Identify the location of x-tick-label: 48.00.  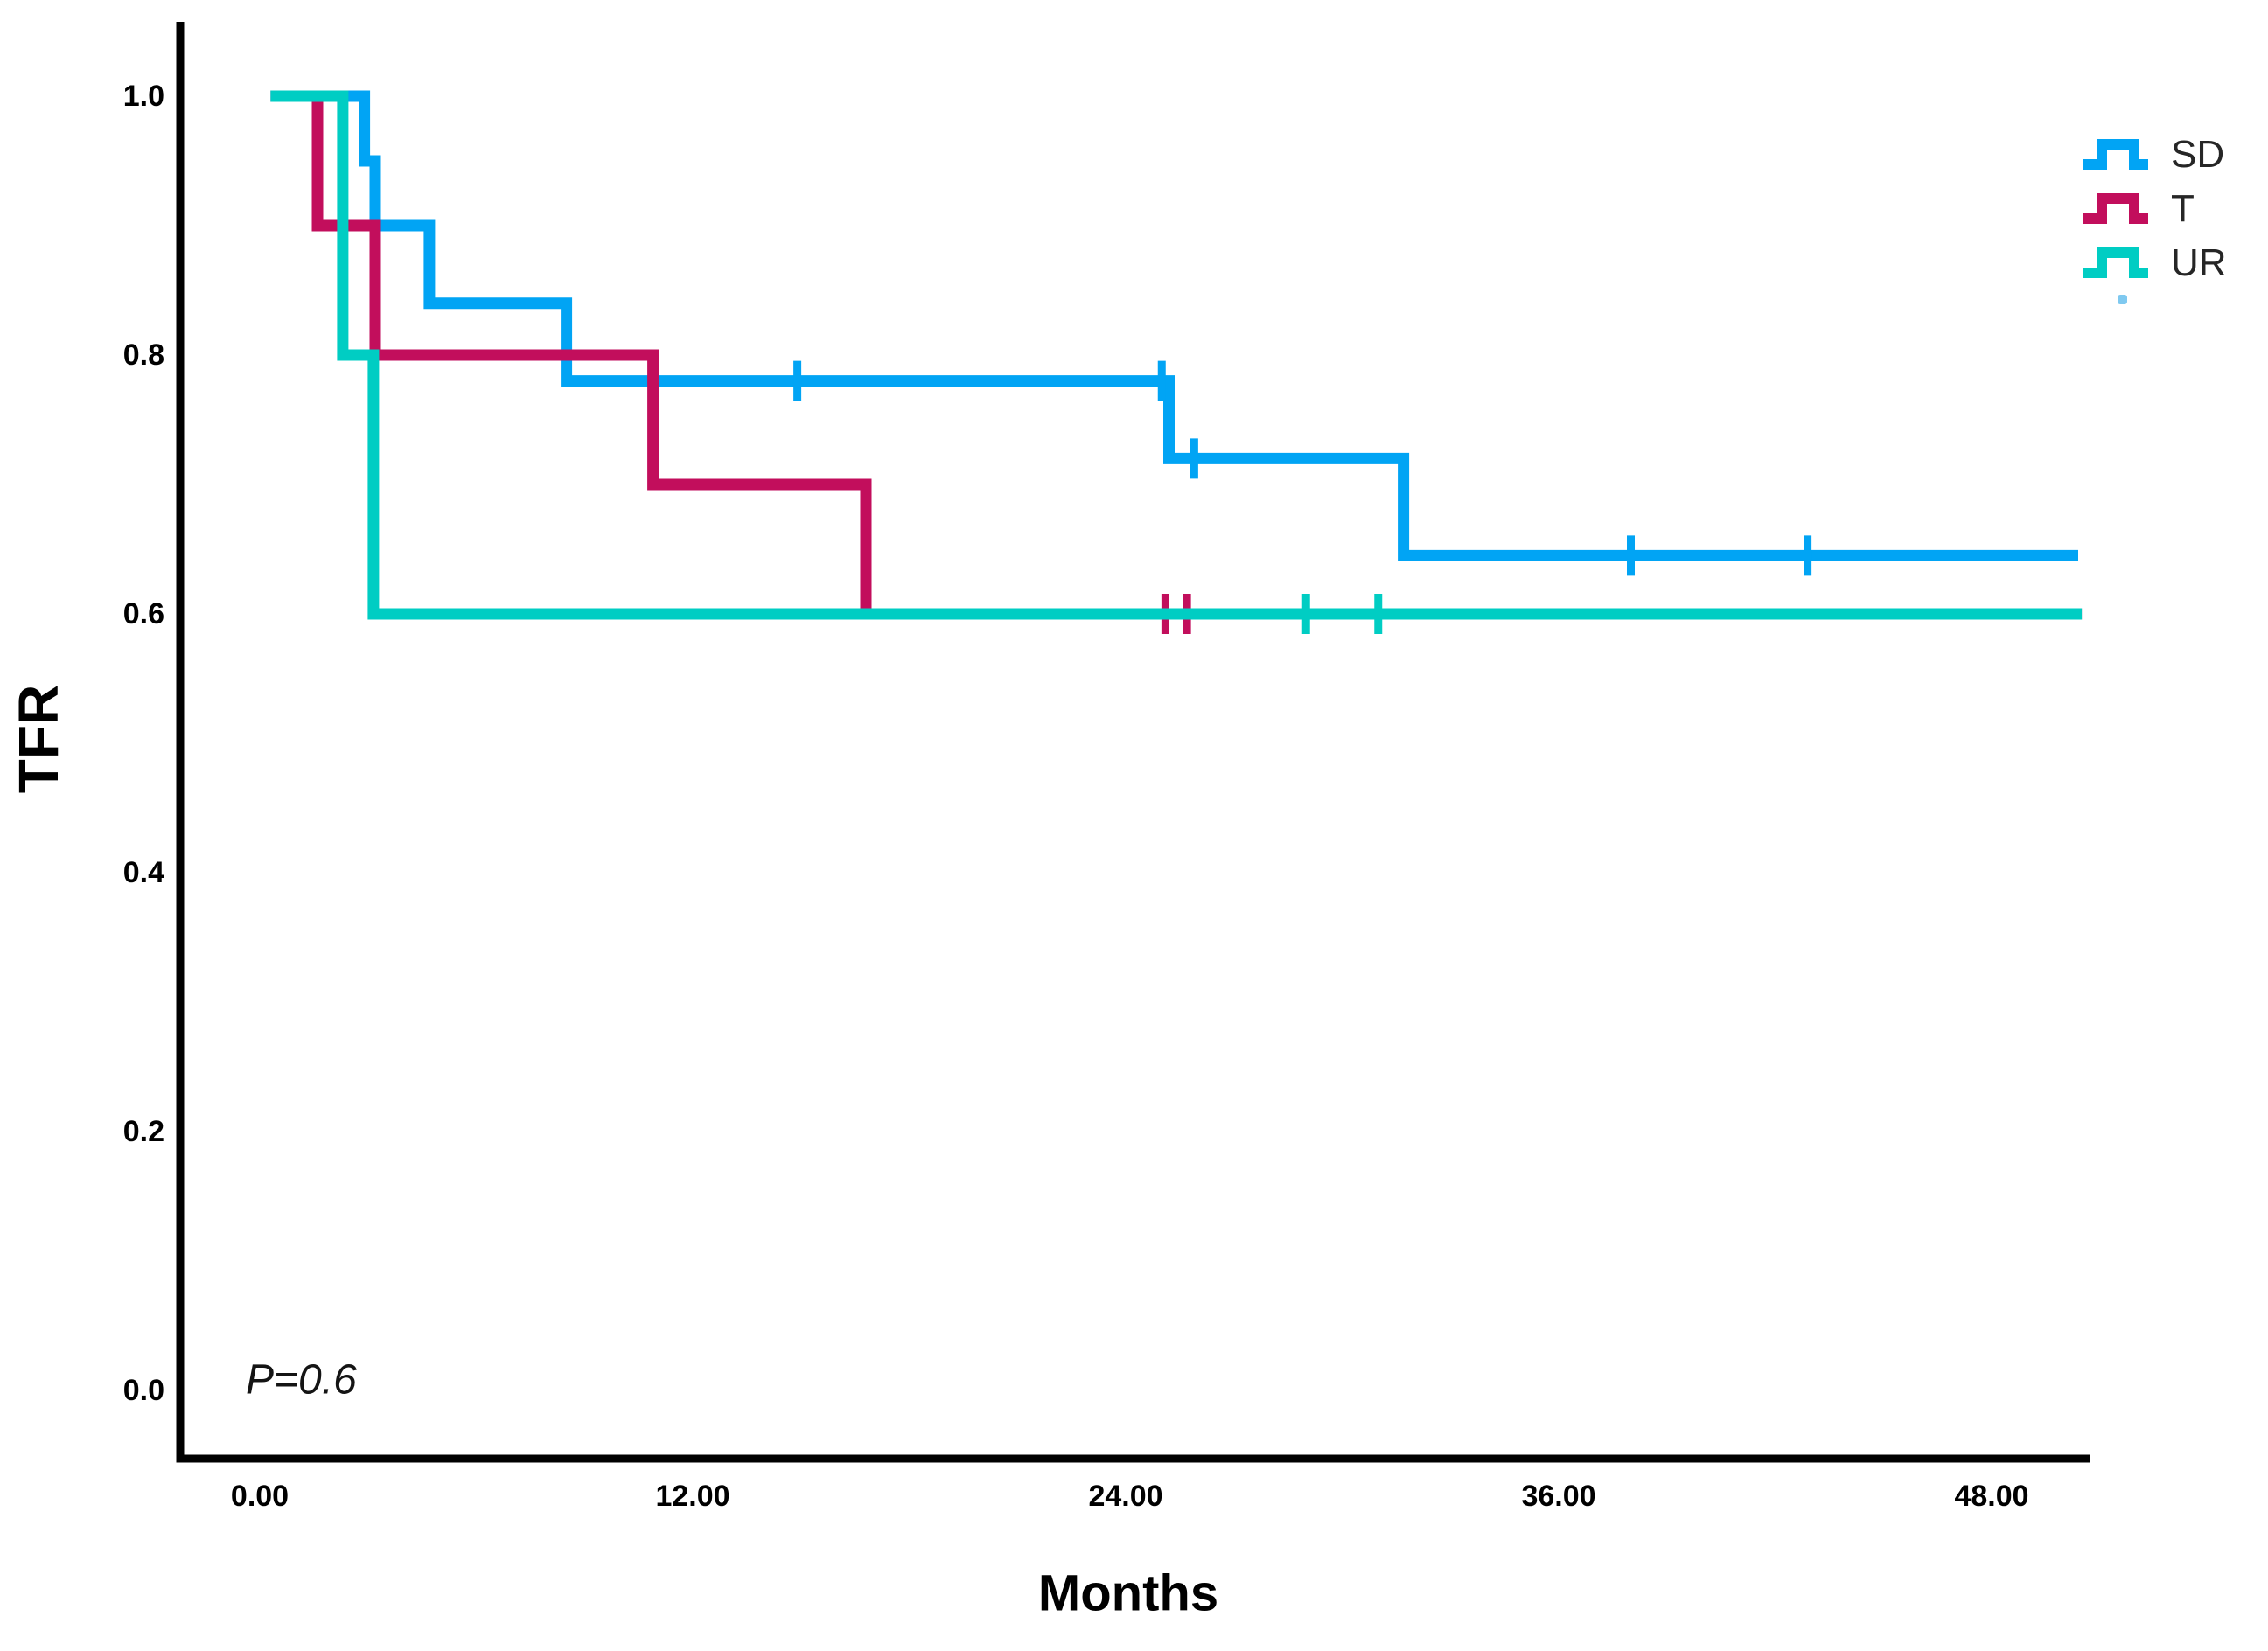
(1992, 1496).